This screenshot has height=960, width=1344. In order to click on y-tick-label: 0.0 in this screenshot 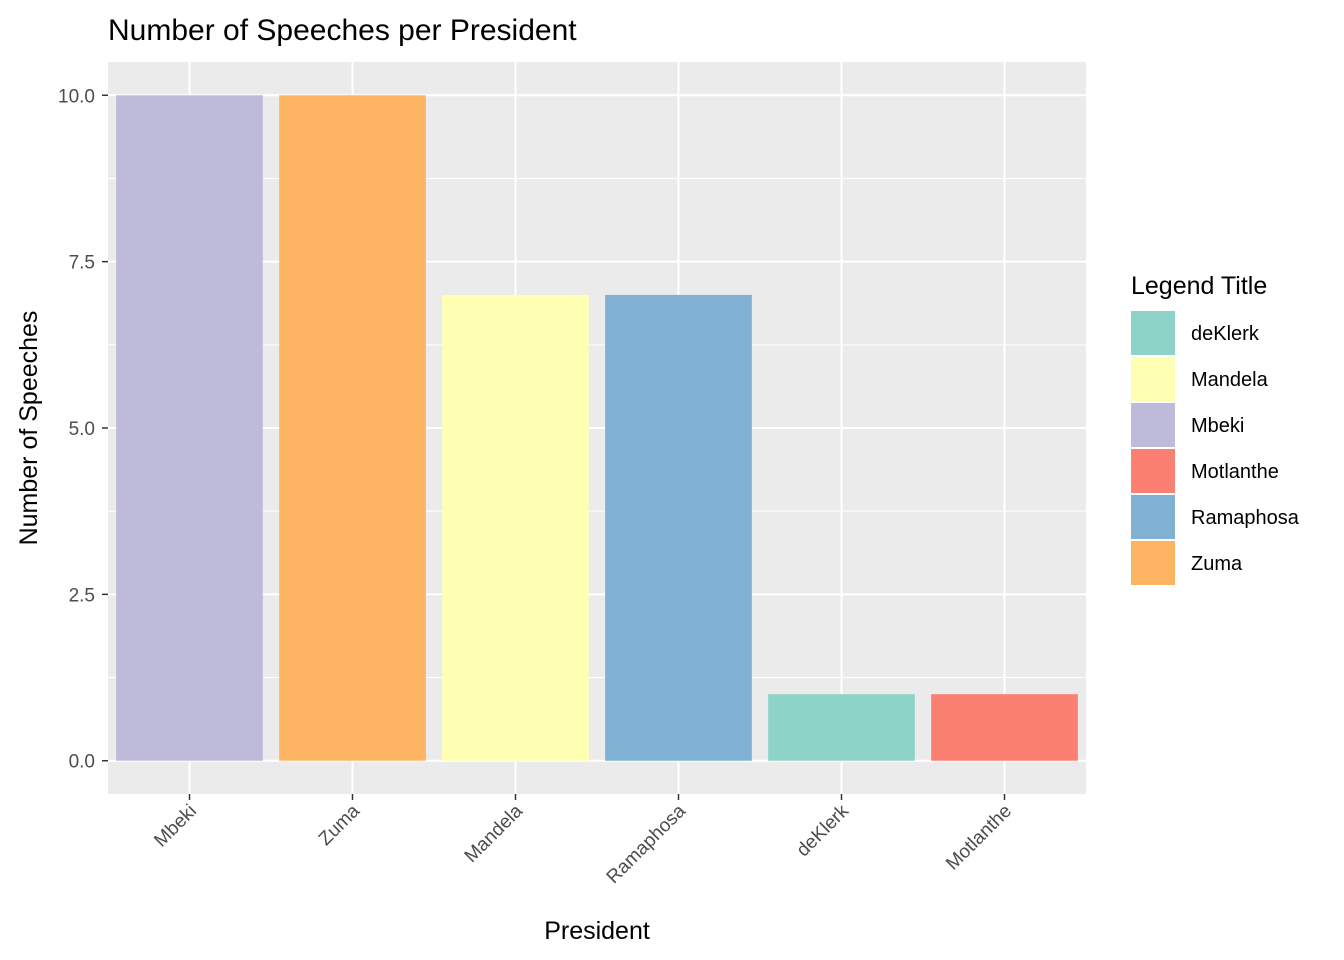, I will do `click(82, 762)`.